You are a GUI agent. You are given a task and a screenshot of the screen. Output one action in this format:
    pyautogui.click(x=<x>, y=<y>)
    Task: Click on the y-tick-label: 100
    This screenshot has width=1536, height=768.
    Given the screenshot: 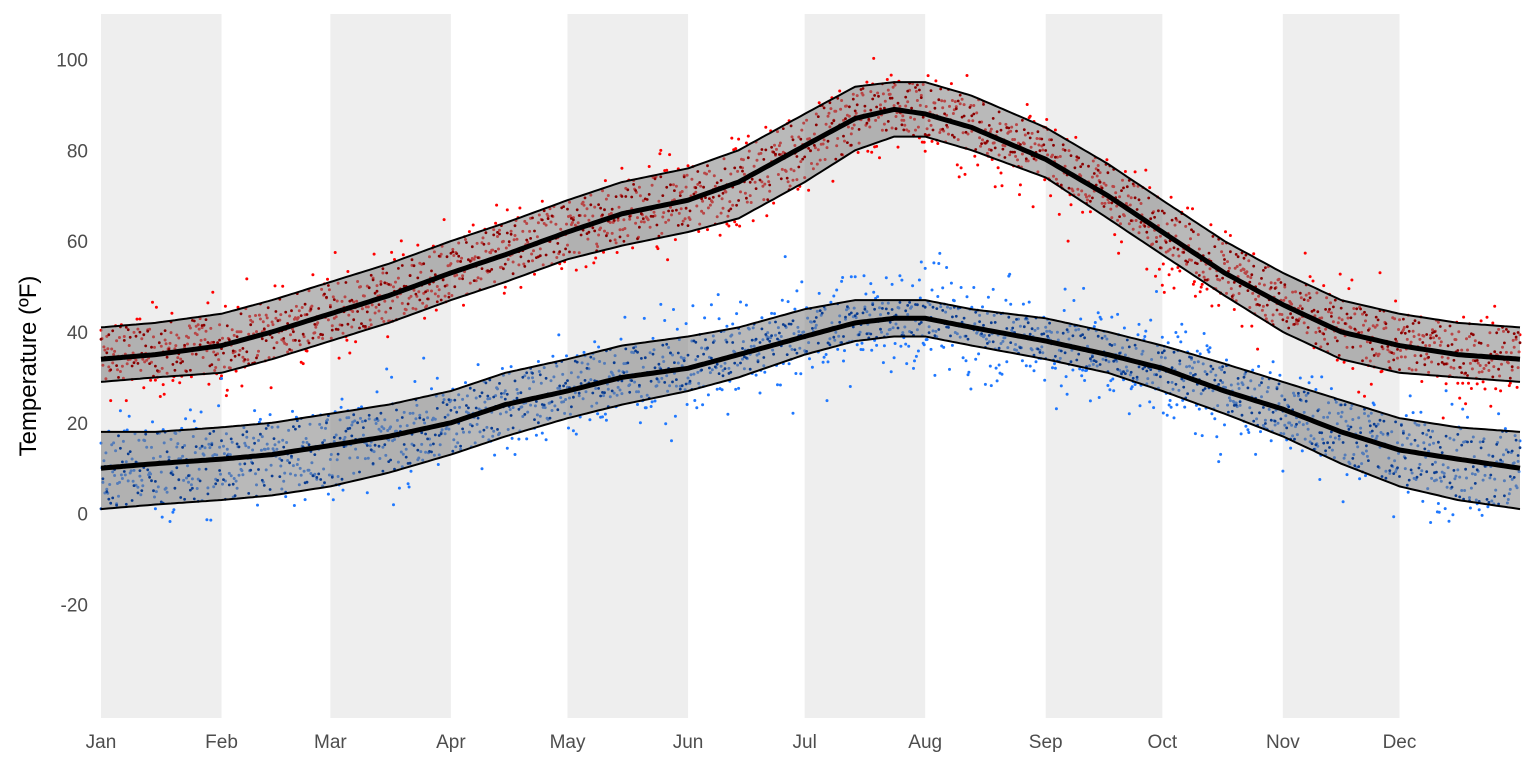 What is the action you would take?
    pyautogui.click(x=72, y=60)
    